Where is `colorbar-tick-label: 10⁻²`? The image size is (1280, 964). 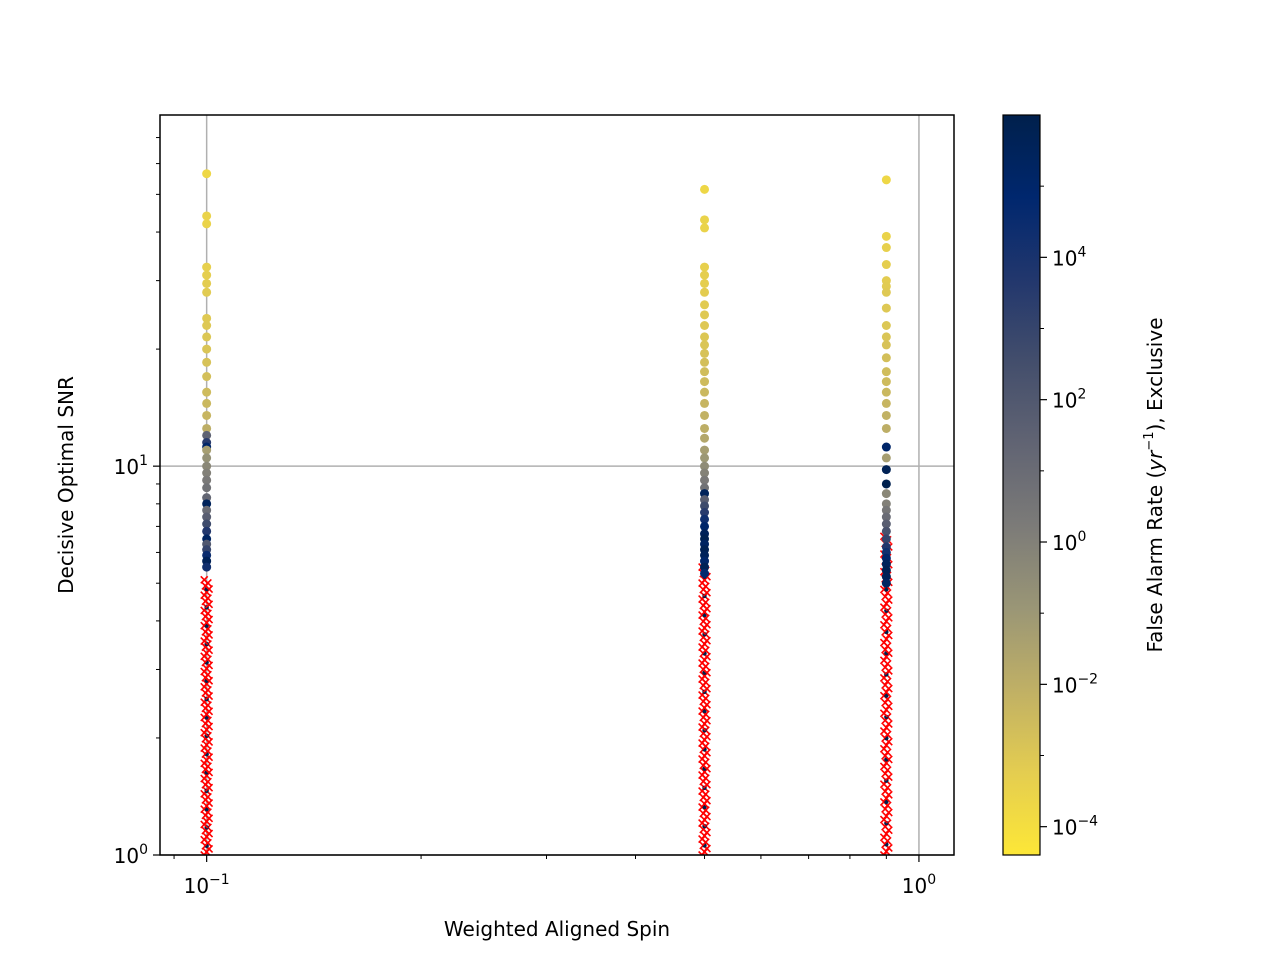 colorbar-tick-label: 10⁻² is located at coordinates (1075, 684).